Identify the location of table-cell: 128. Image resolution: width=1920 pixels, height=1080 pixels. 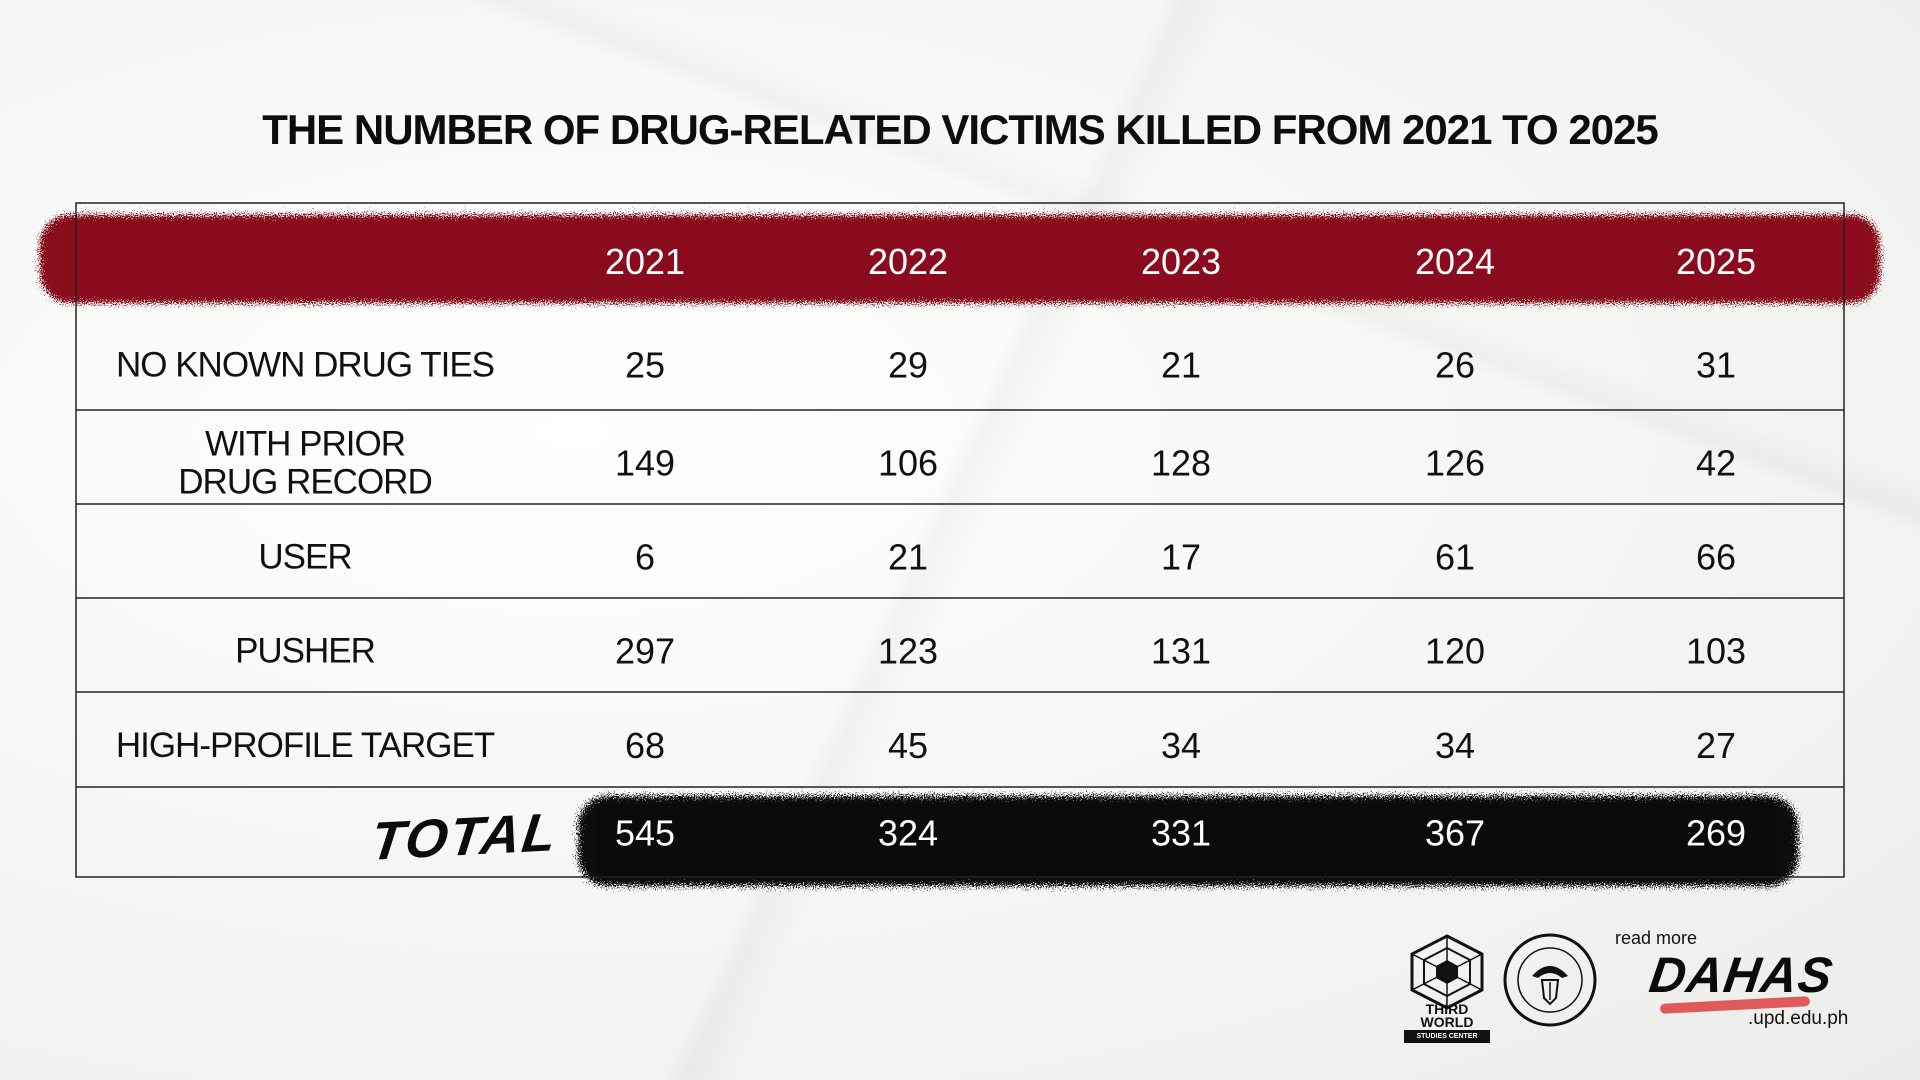
(1181, 463).